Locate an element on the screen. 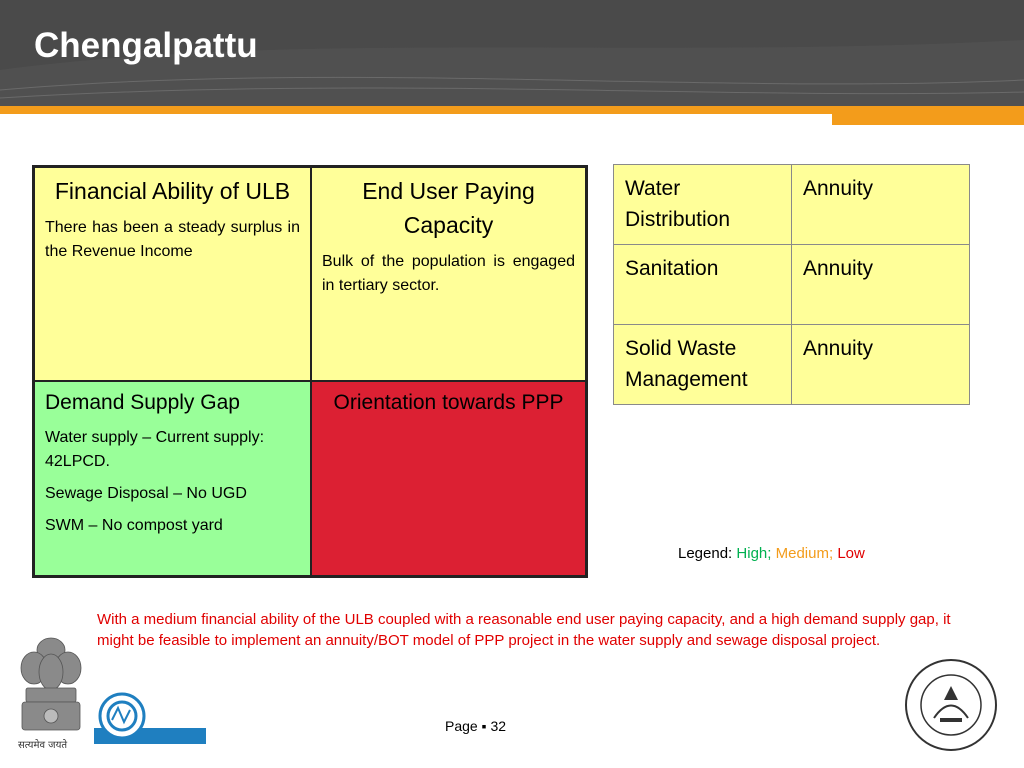  header-bar: Chengalpattu is located at coordinates (512, 54).